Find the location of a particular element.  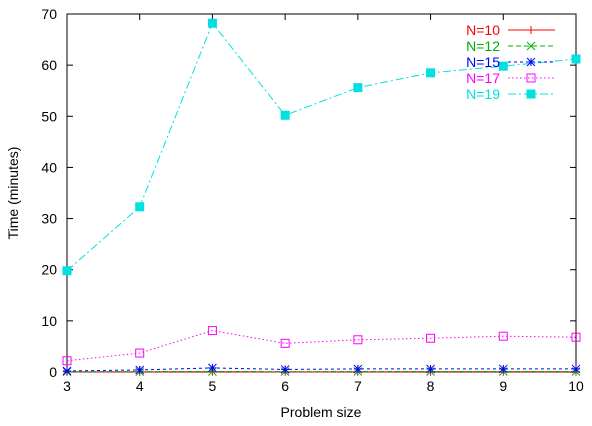

y-tick-label: 10 is located at coordinates (49, 321).